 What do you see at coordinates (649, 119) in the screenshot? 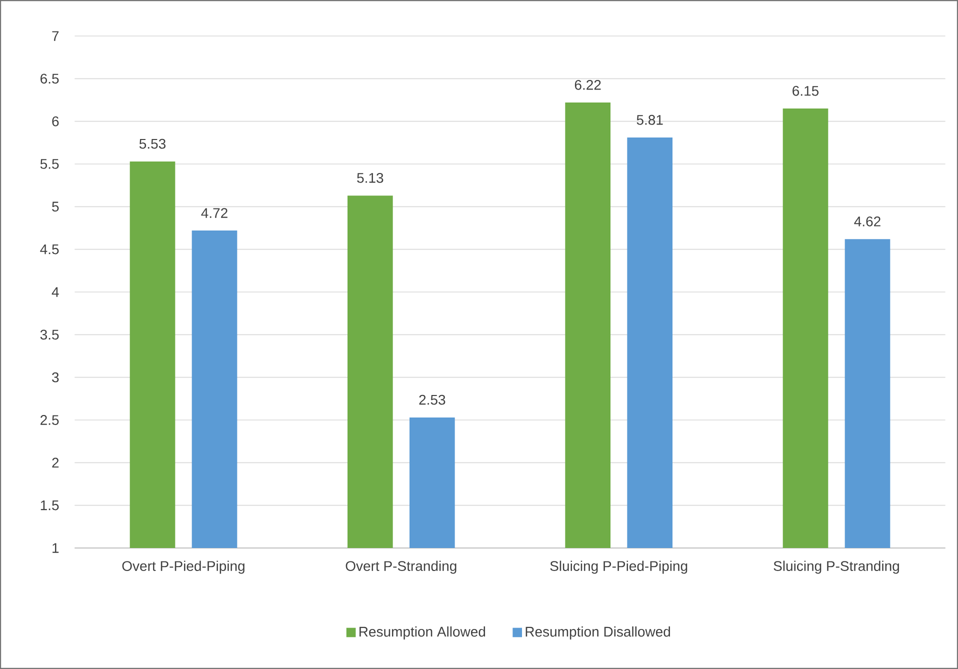
I see `data-label: 5.81` at bounding box center [649, 119].